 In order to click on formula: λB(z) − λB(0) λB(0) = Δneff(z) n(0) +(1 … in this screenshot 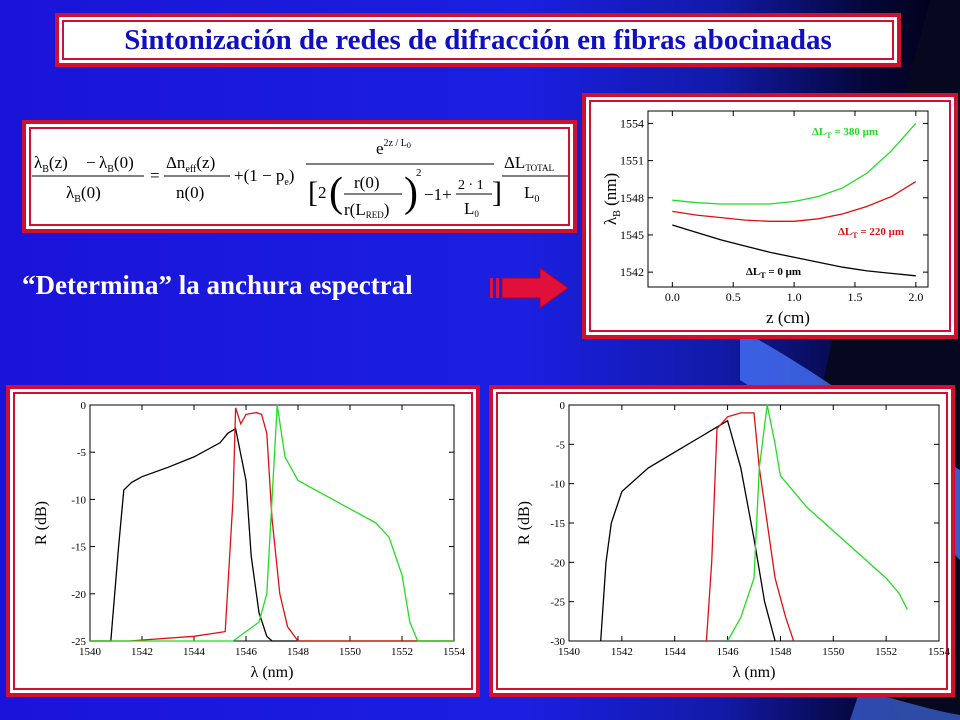, I will do `click(300, 179)`.